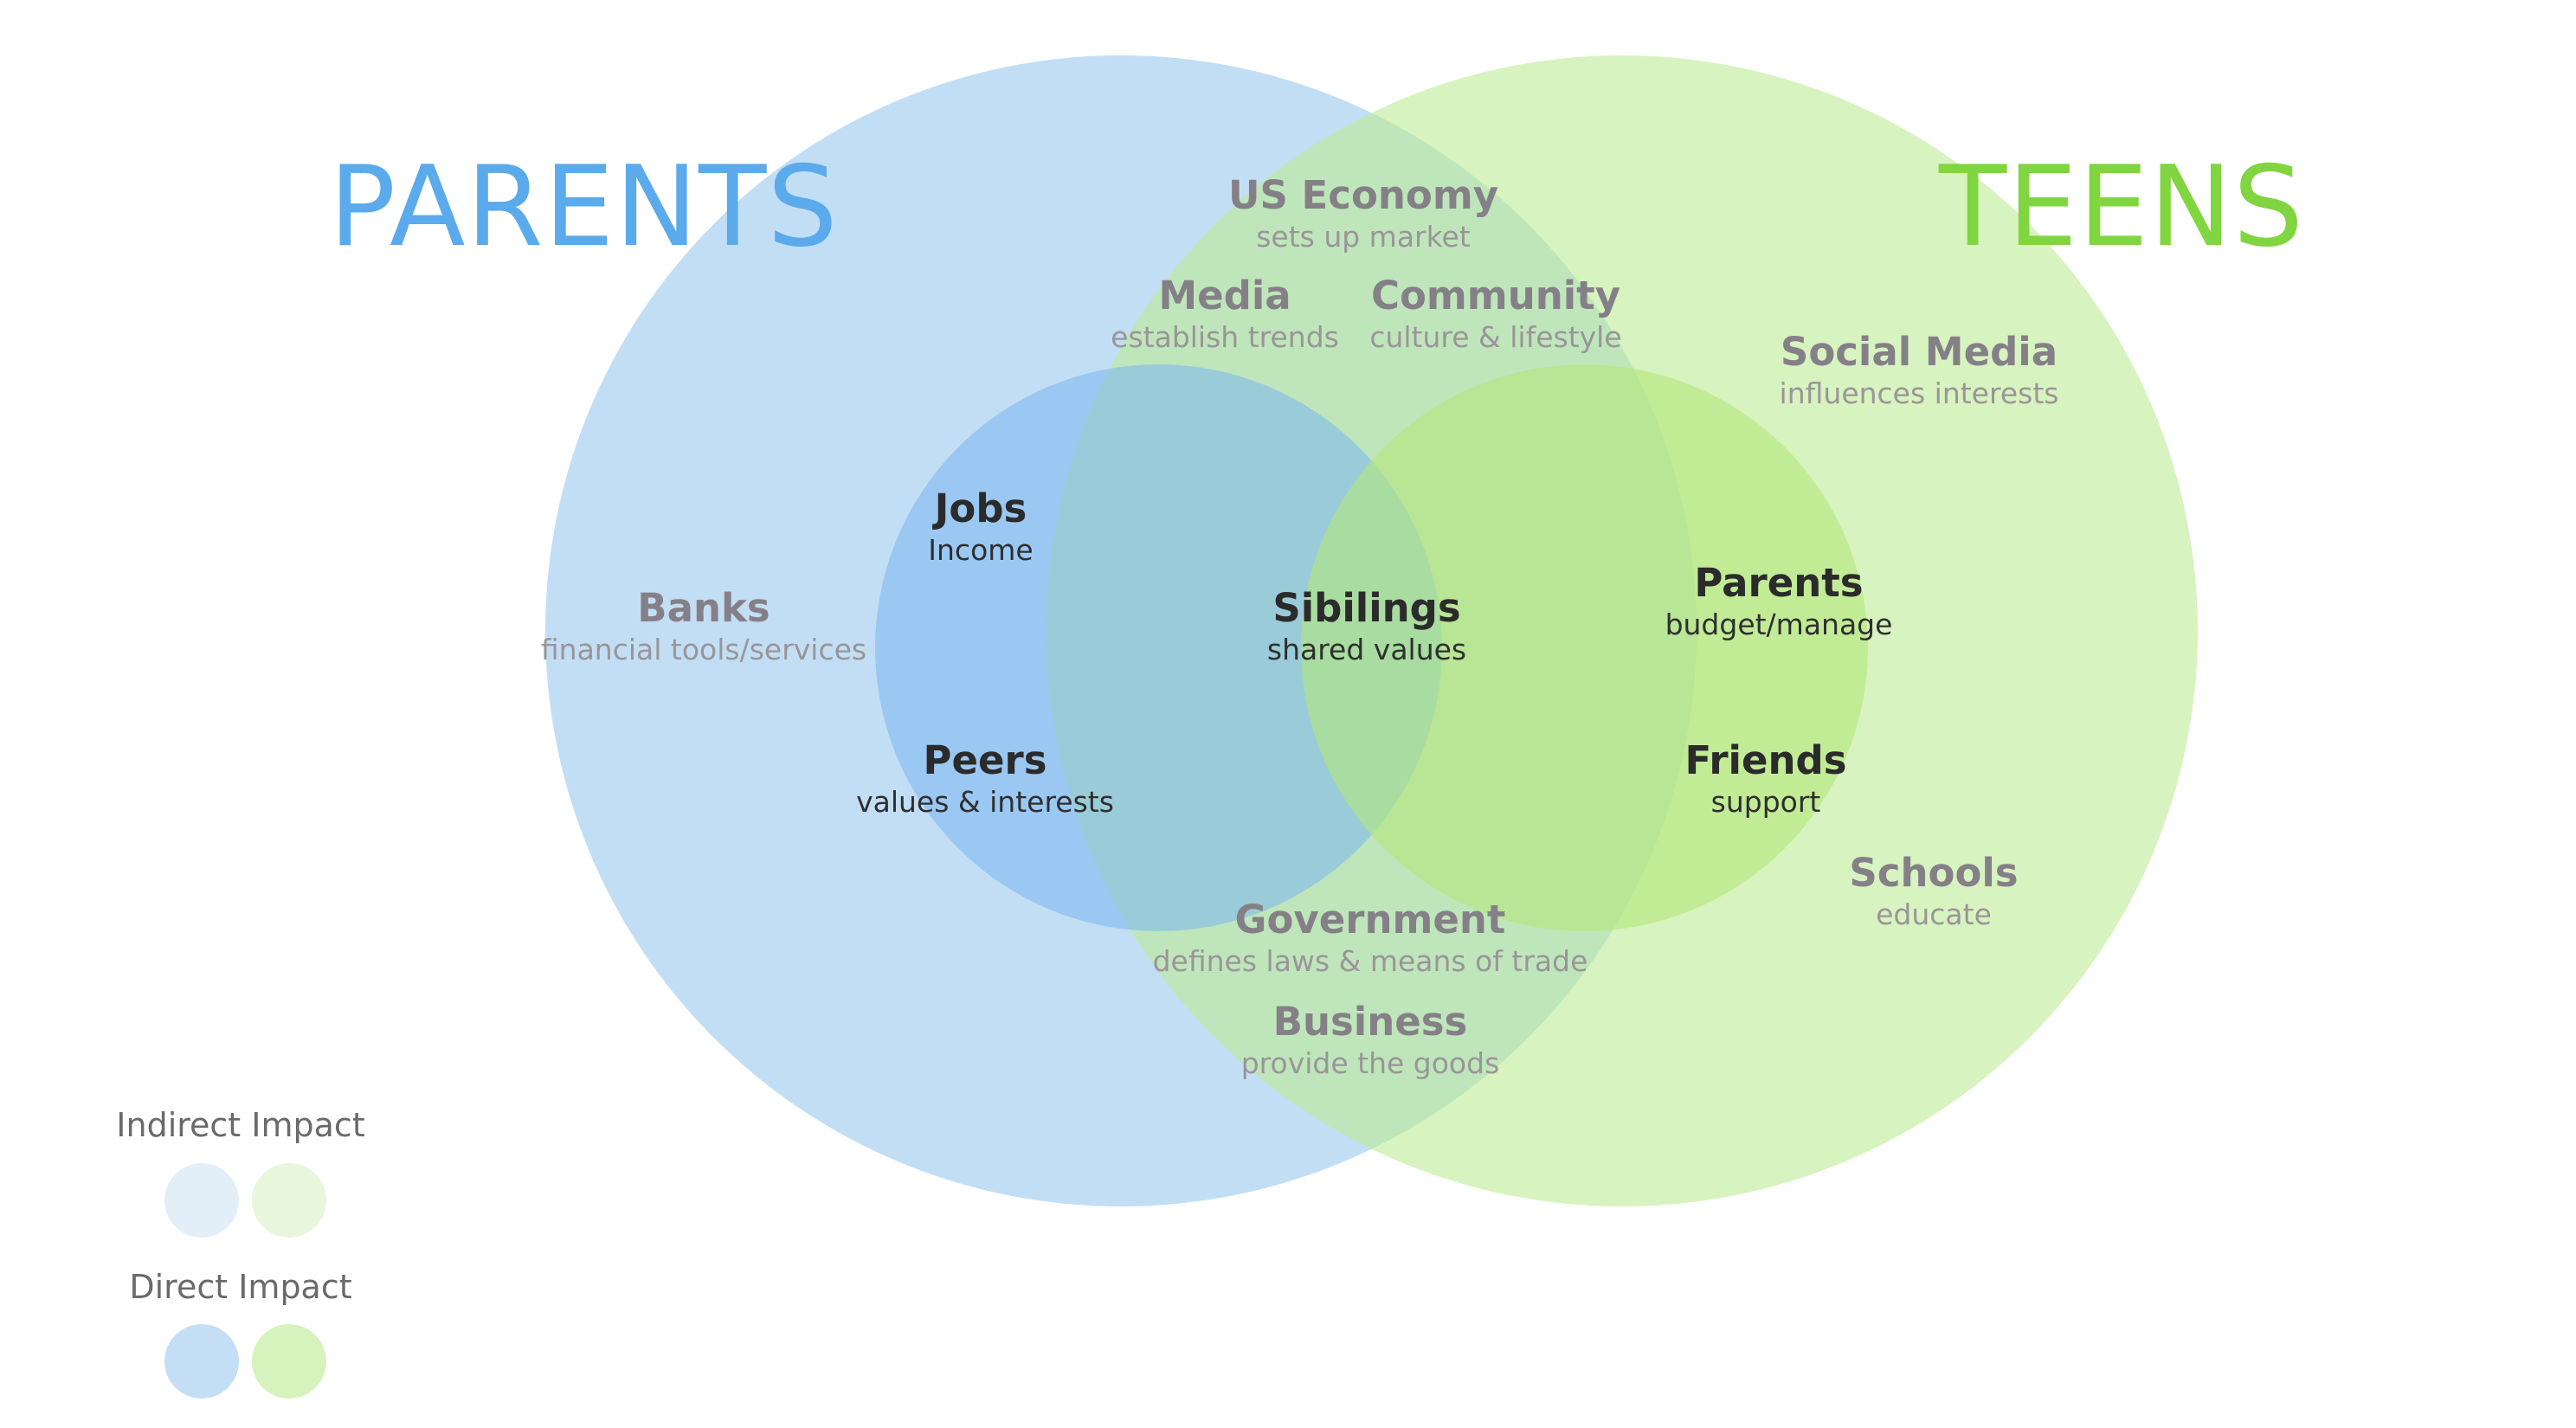 The image size is (2576, 1428). Describe the element at coordinates (981, 550) in the screenshot. I see `node-description: Income` at that location.